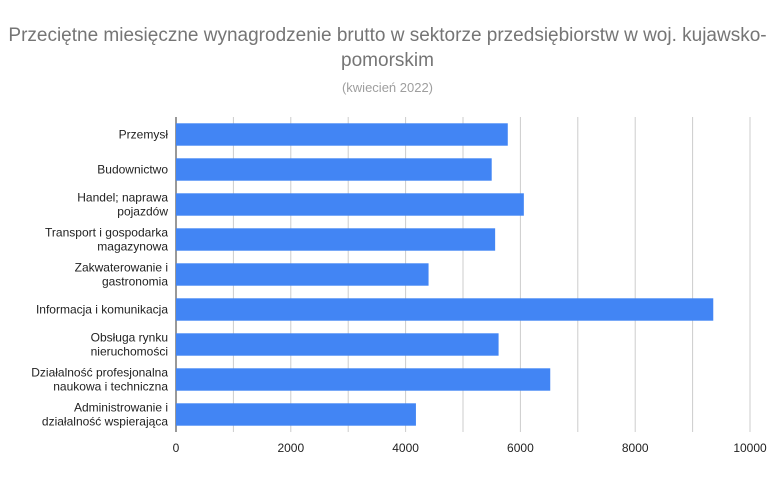 This screenshot has height=480, width=775. What do you see at coordinates (142, 212) in the screenshot?
I see `category-label: pojazdów` at bounding box center [142, 212].